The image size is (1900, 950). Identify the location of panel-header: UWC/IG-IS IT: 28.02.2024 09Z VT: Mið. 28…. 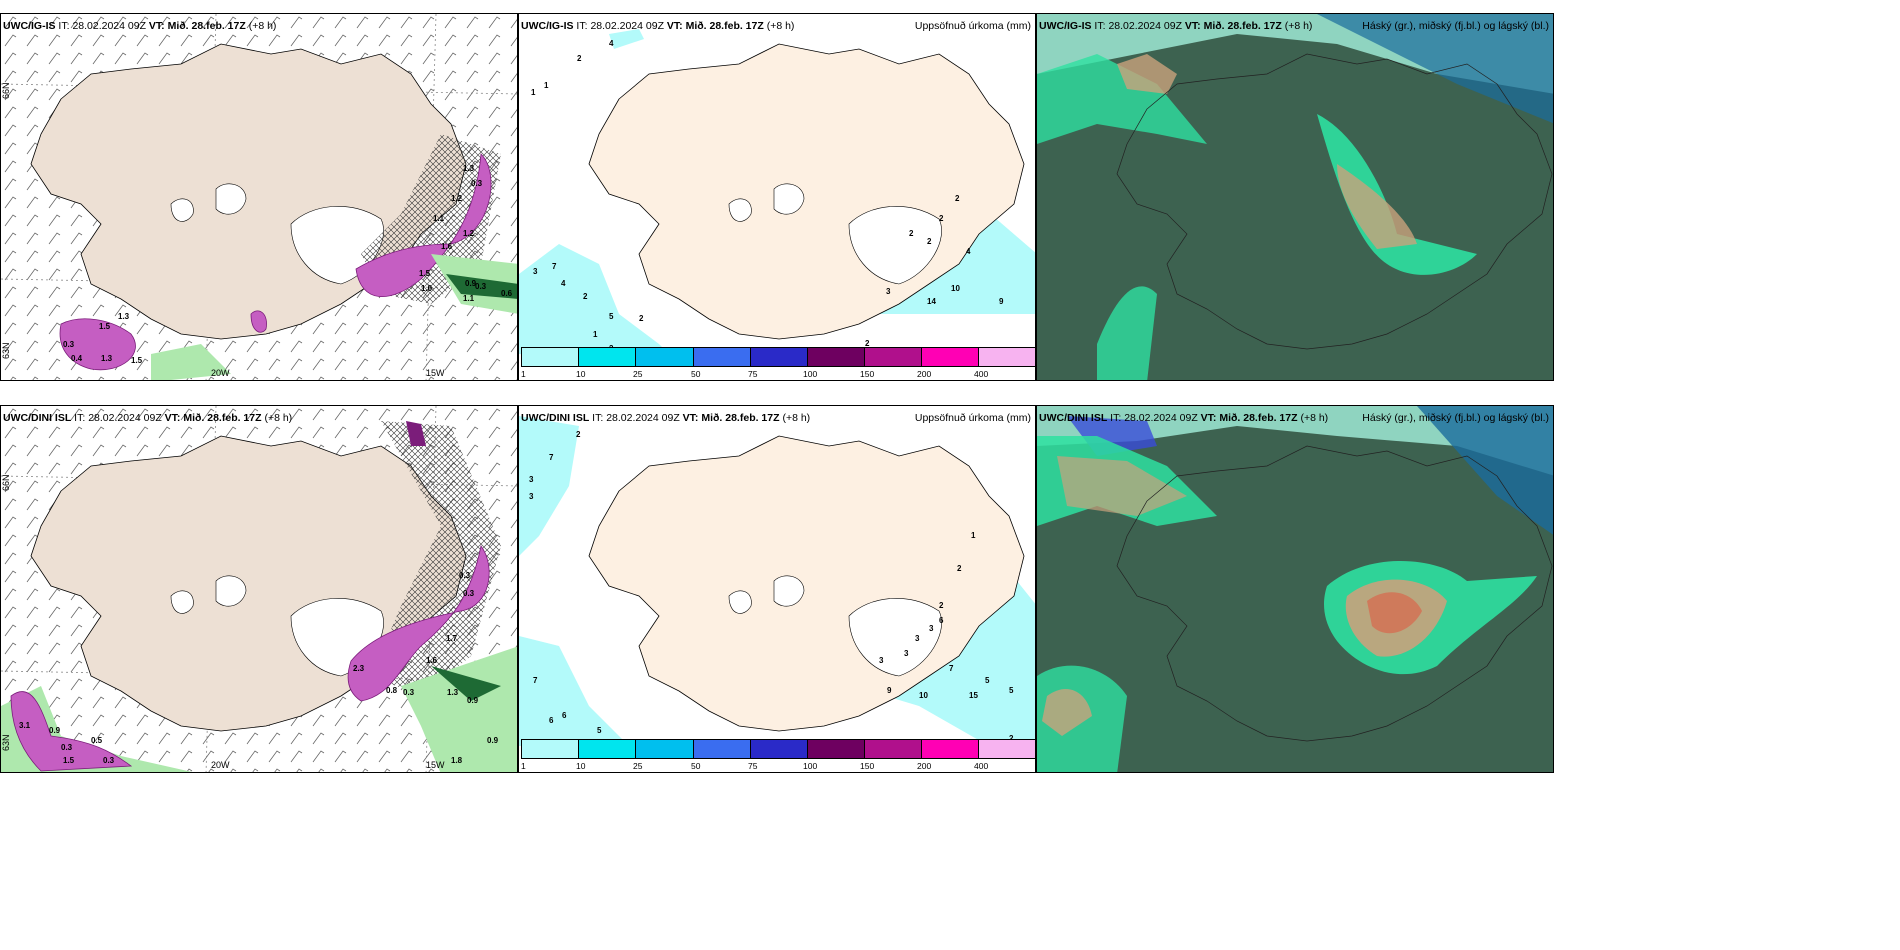
(140, 26).